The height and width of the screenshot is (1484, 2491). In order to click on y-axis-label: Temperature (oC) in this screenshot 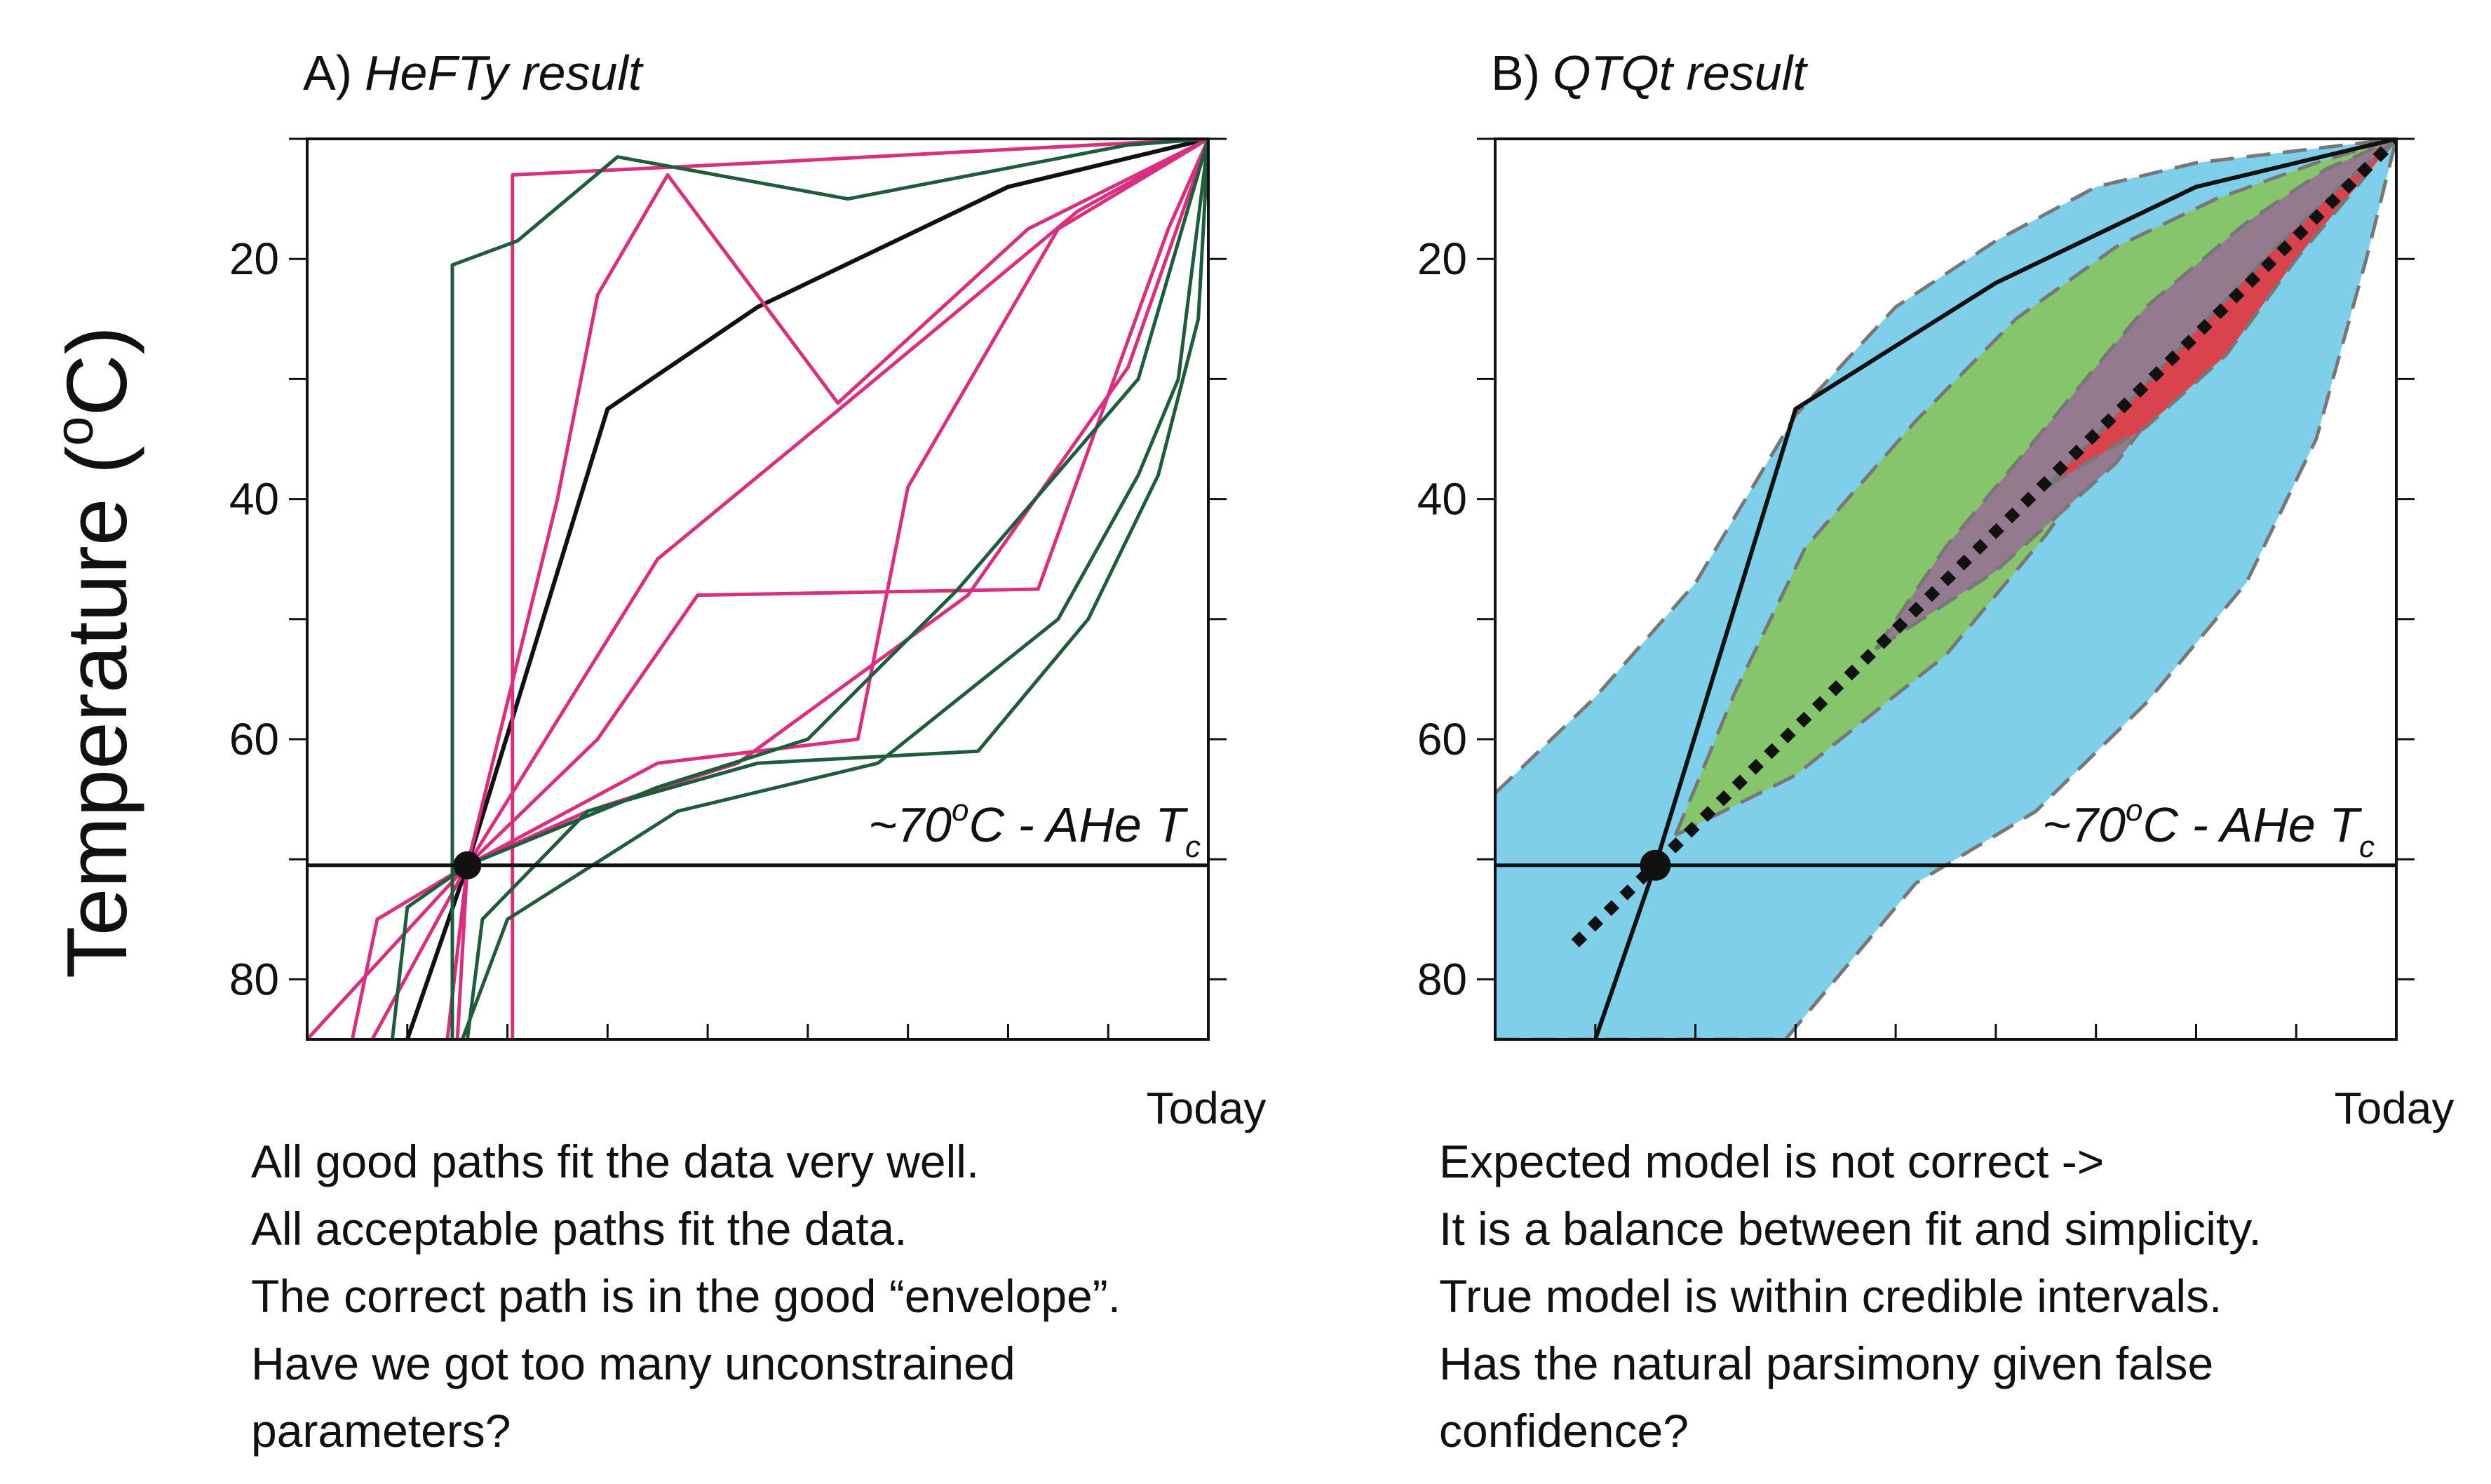, I will do `click(94, 652)`.